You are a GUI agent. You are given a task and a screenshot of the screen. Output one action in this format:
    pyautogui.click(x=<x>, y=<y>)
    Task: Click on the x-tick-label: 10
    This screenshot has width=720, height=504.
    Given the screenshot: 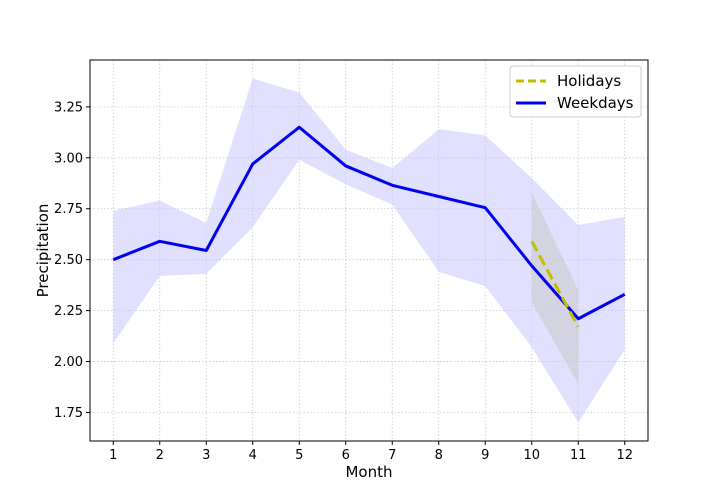 What is the action you would take?
    pyautogui.click(x=531, y=455)
    